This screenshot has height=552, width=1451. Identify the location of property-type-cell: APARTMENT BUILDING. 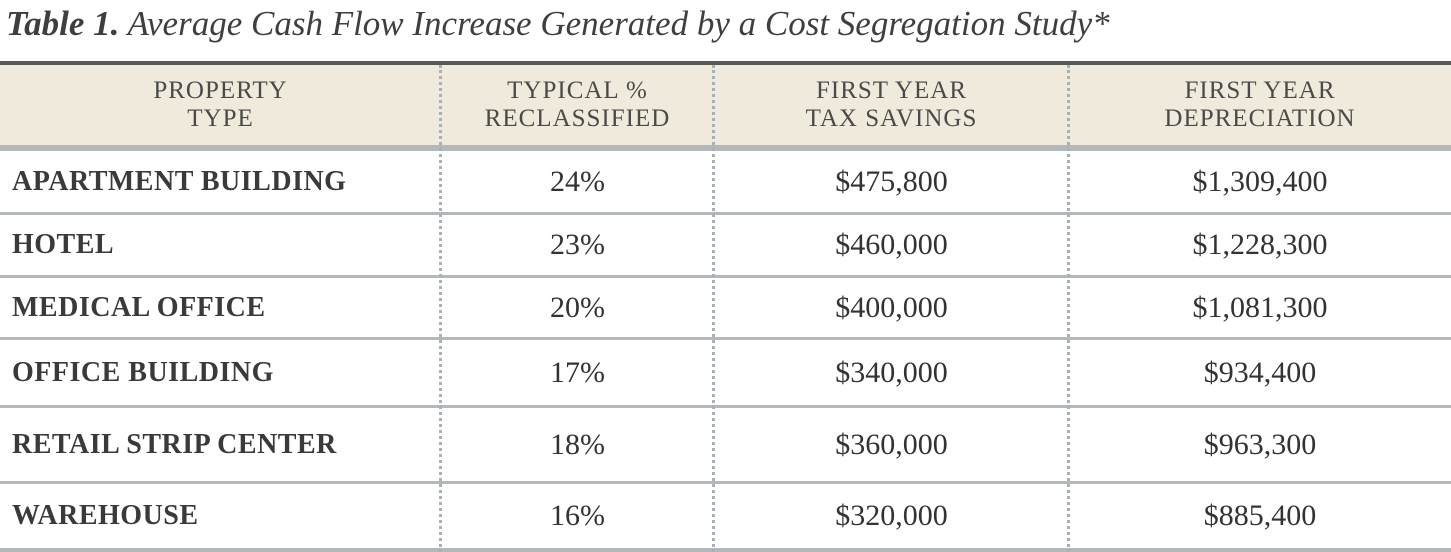
(179, 181).